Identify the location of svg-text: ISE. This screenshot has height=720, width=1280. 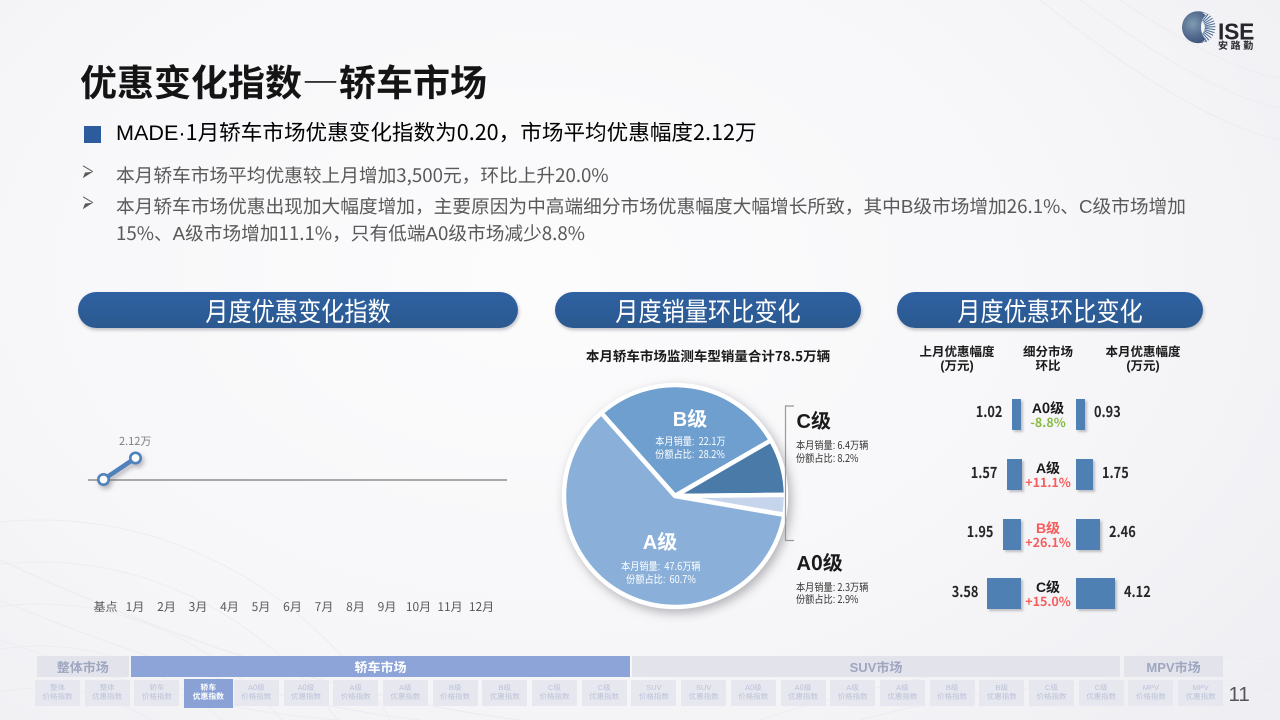
(1236, 32).